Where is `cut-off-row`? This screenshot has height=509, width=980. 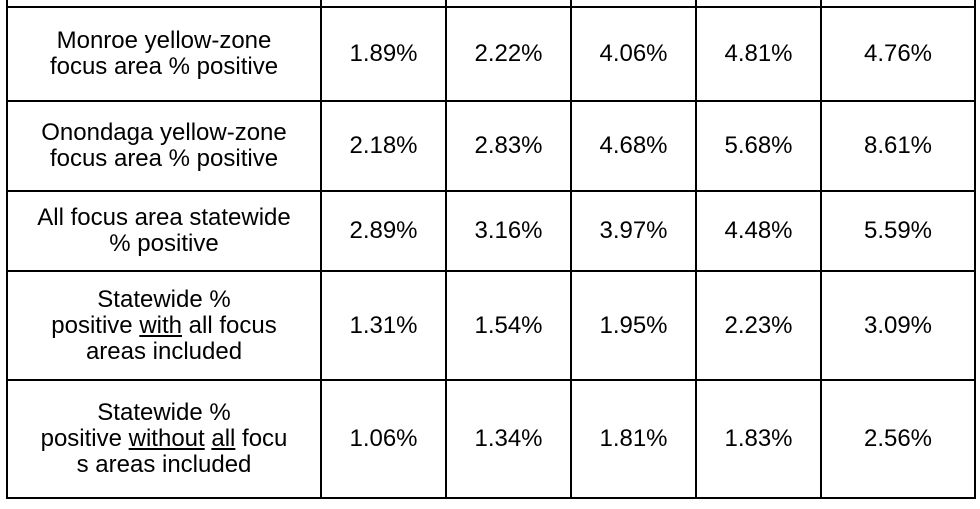 cut-off-row is located at coordinates (491, 4).